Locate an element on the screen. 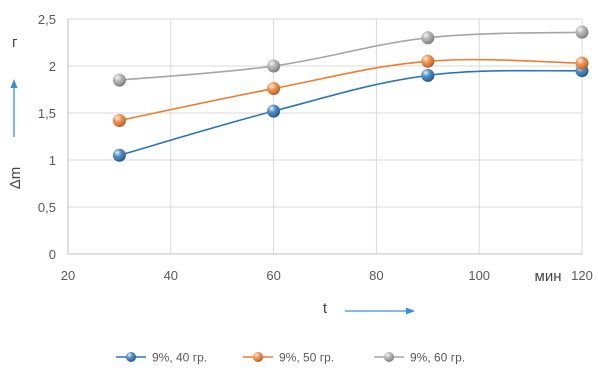 Image resolution: width=598 pixels, height=373 pixels. y-tick-label: 1 is located at coordinates (52, 160).